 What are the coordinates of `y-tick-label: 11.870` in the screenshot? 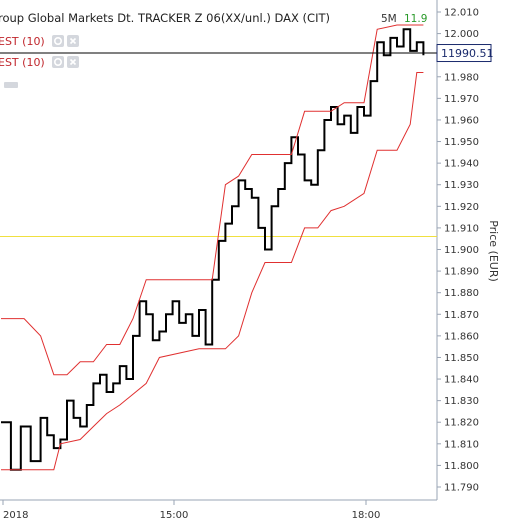 It's located at (461, 315).